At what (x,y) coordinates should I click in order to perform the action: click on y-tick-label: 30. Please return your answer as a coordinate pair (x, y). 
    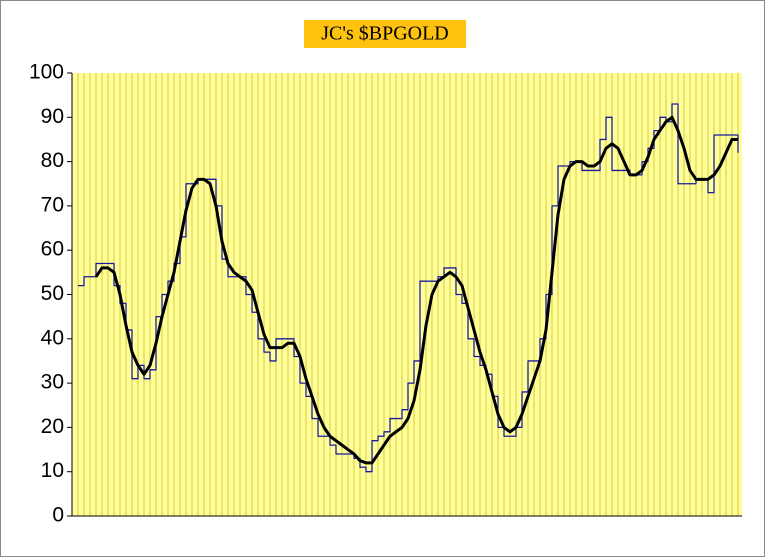
    Looking at the image, I should click on (52, 382).